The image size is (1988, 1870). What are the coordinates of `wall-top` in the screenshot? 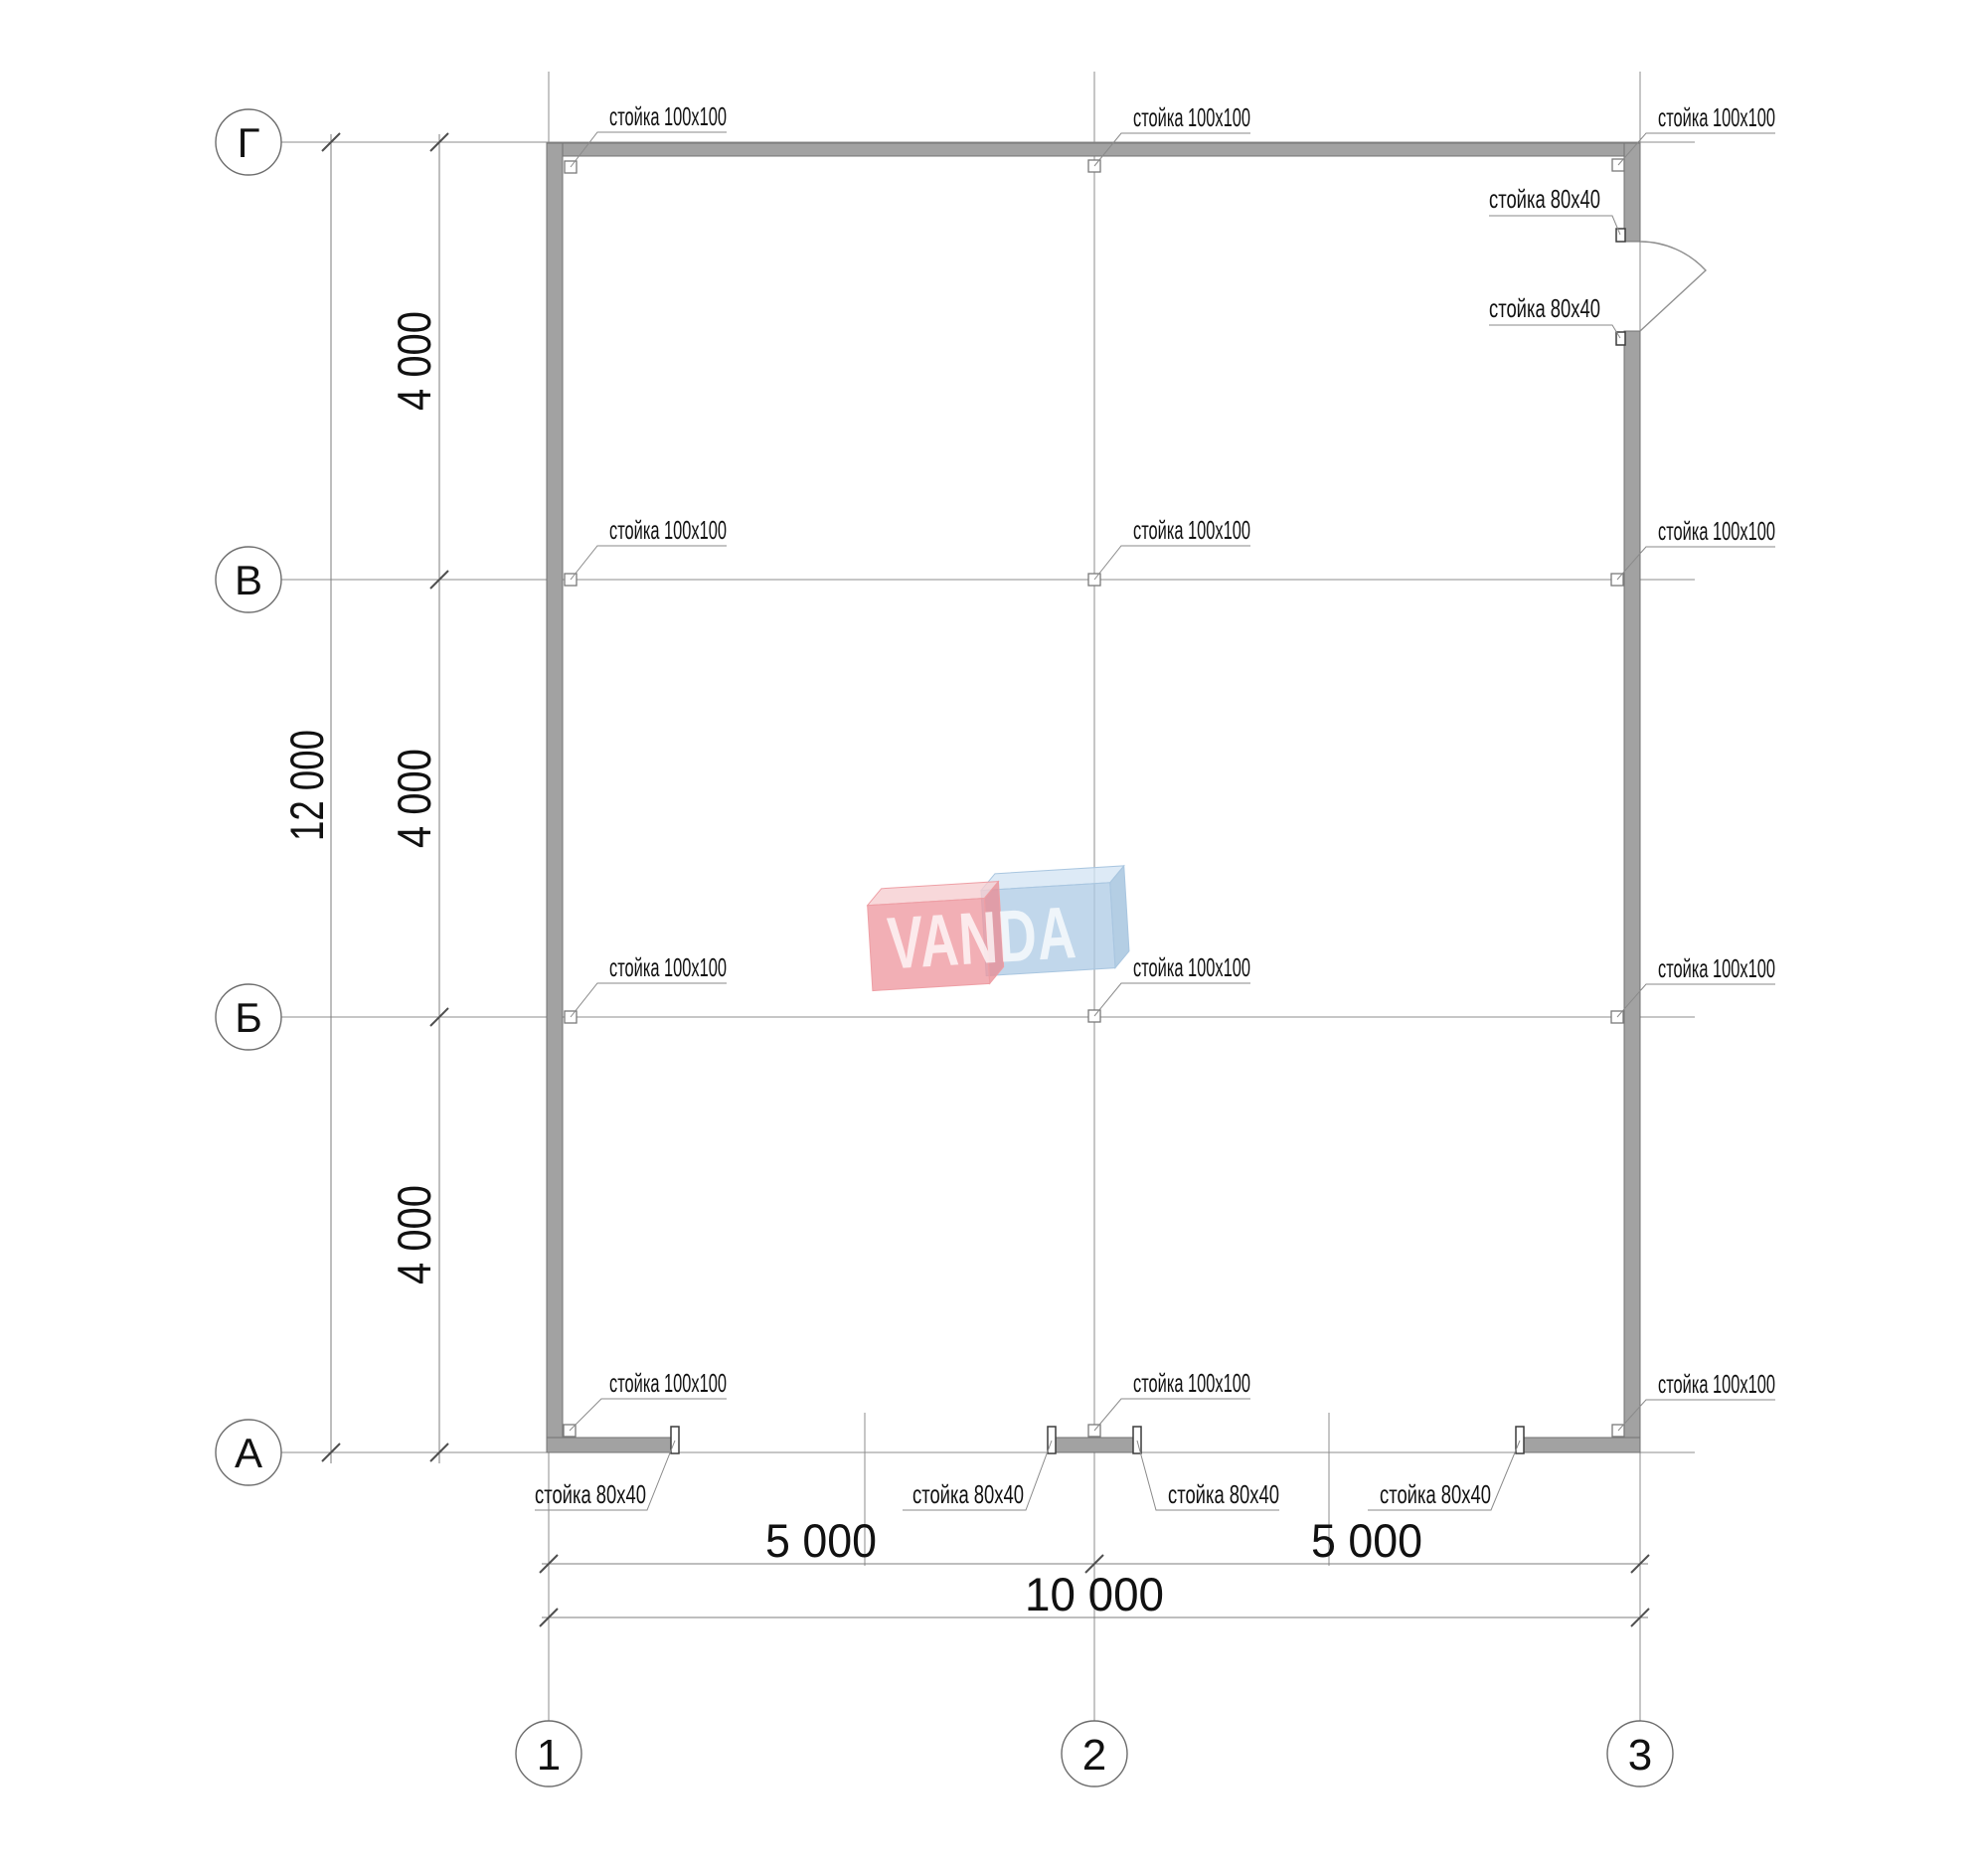 It's located at (1093, 149).